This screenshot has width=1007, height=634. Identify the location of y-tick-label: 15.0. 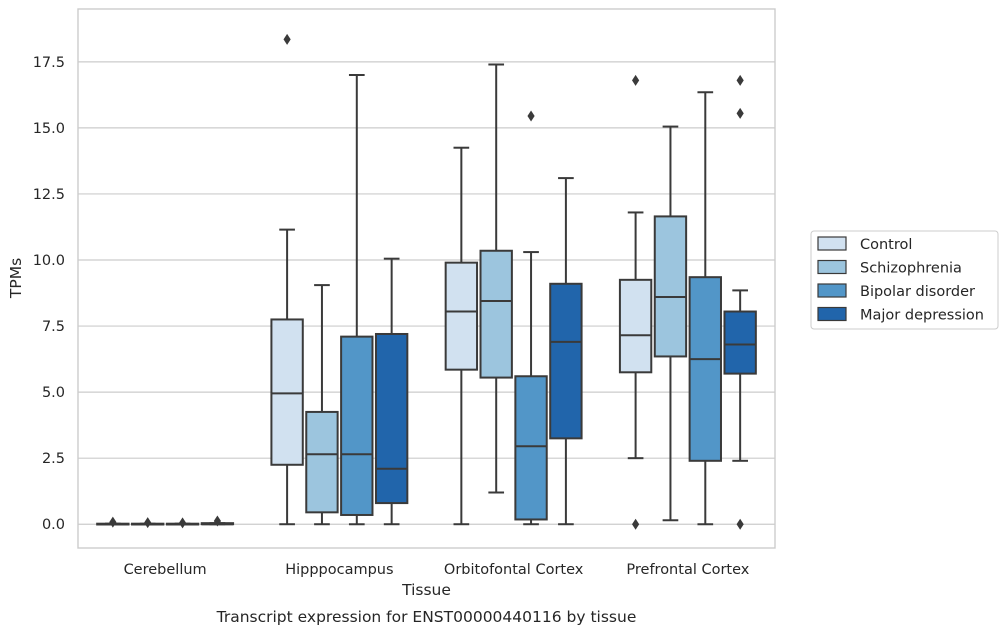
(49, 129).